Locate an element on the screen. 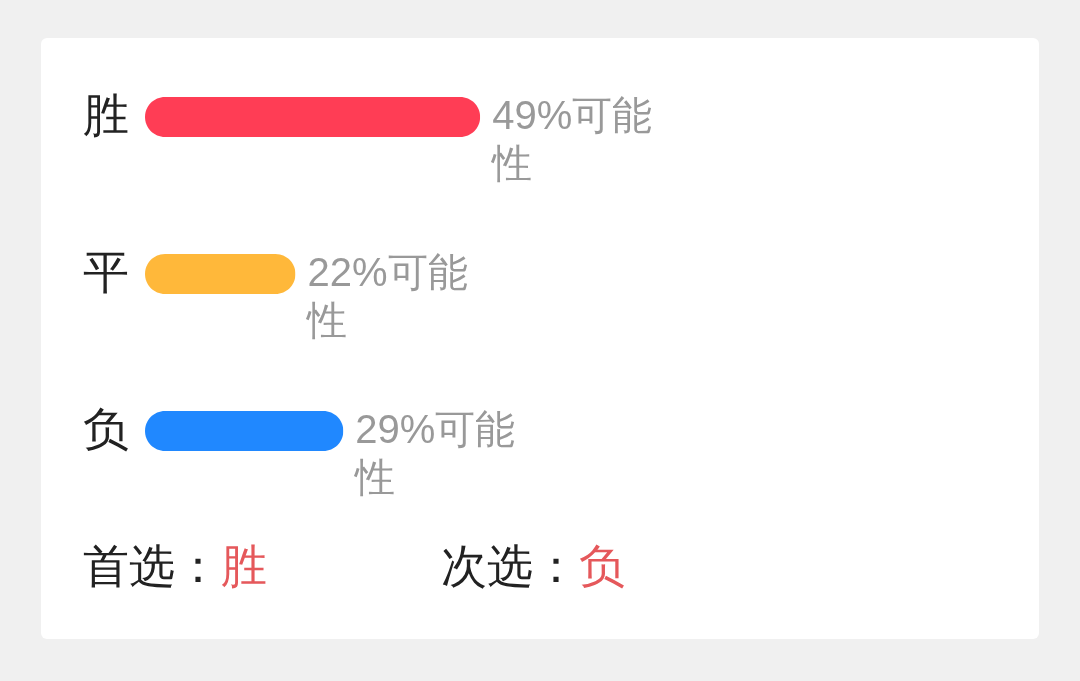 This screenshot has height=681, width=1080. text: 首选：胜 is located at coordinates (175, 566).